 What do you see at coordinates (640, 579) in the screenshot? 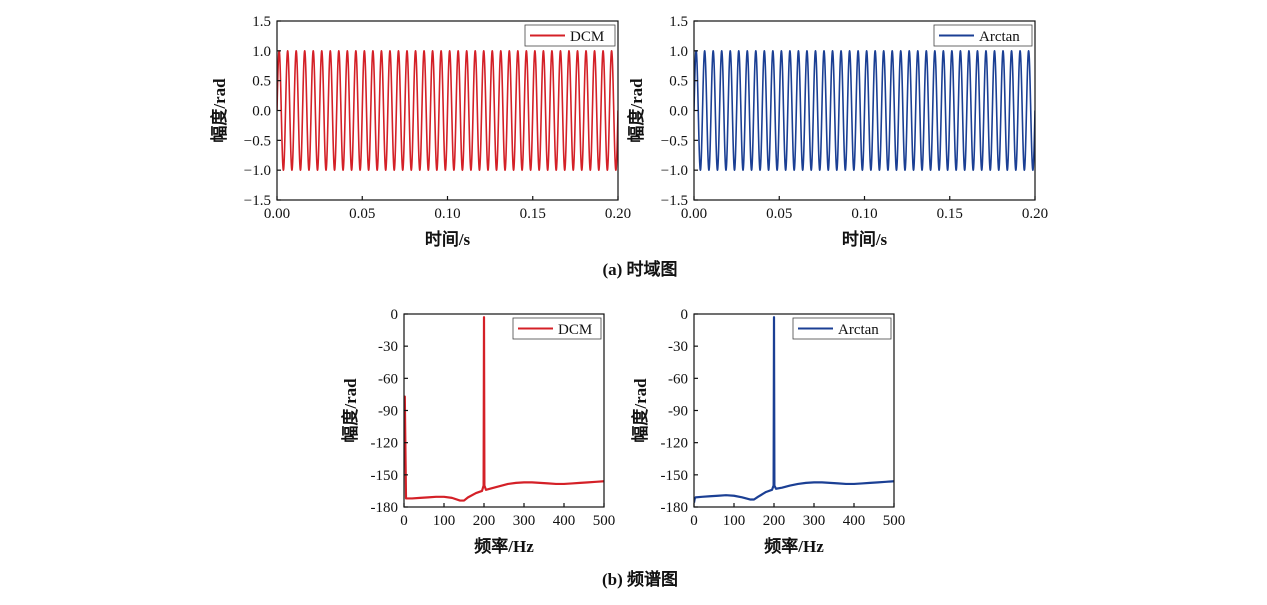
I see `caption-spectrum: (b) 频谱图` at bounding box center [640, 579].